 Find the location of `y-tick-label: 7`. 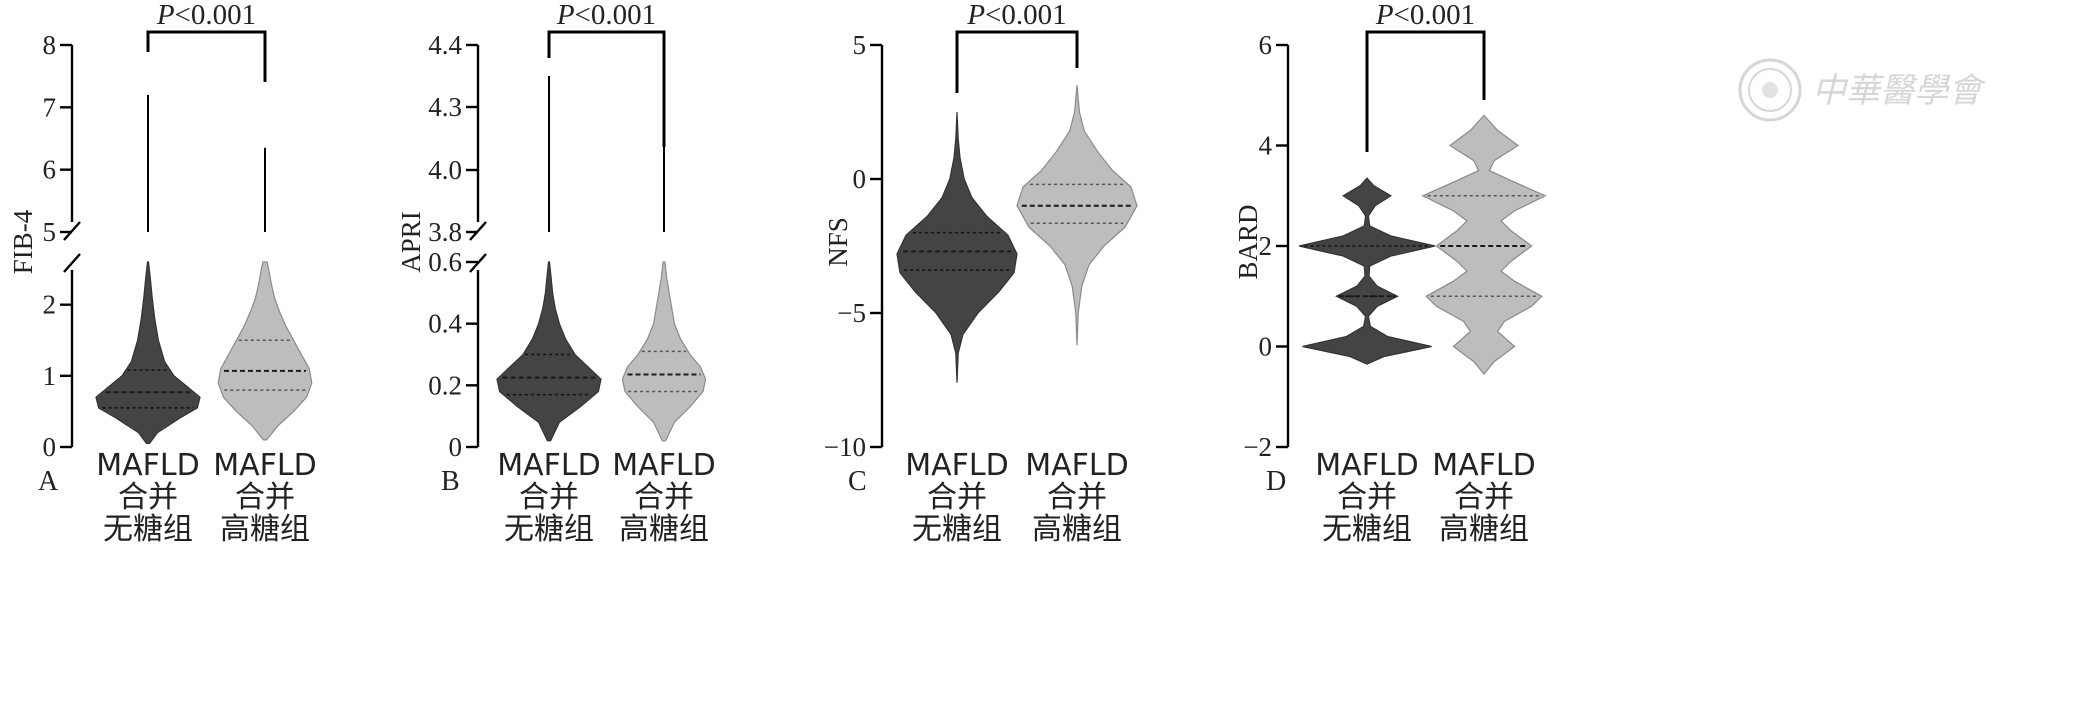

y-tick-label: 7 is located at coordinates (50, 107).